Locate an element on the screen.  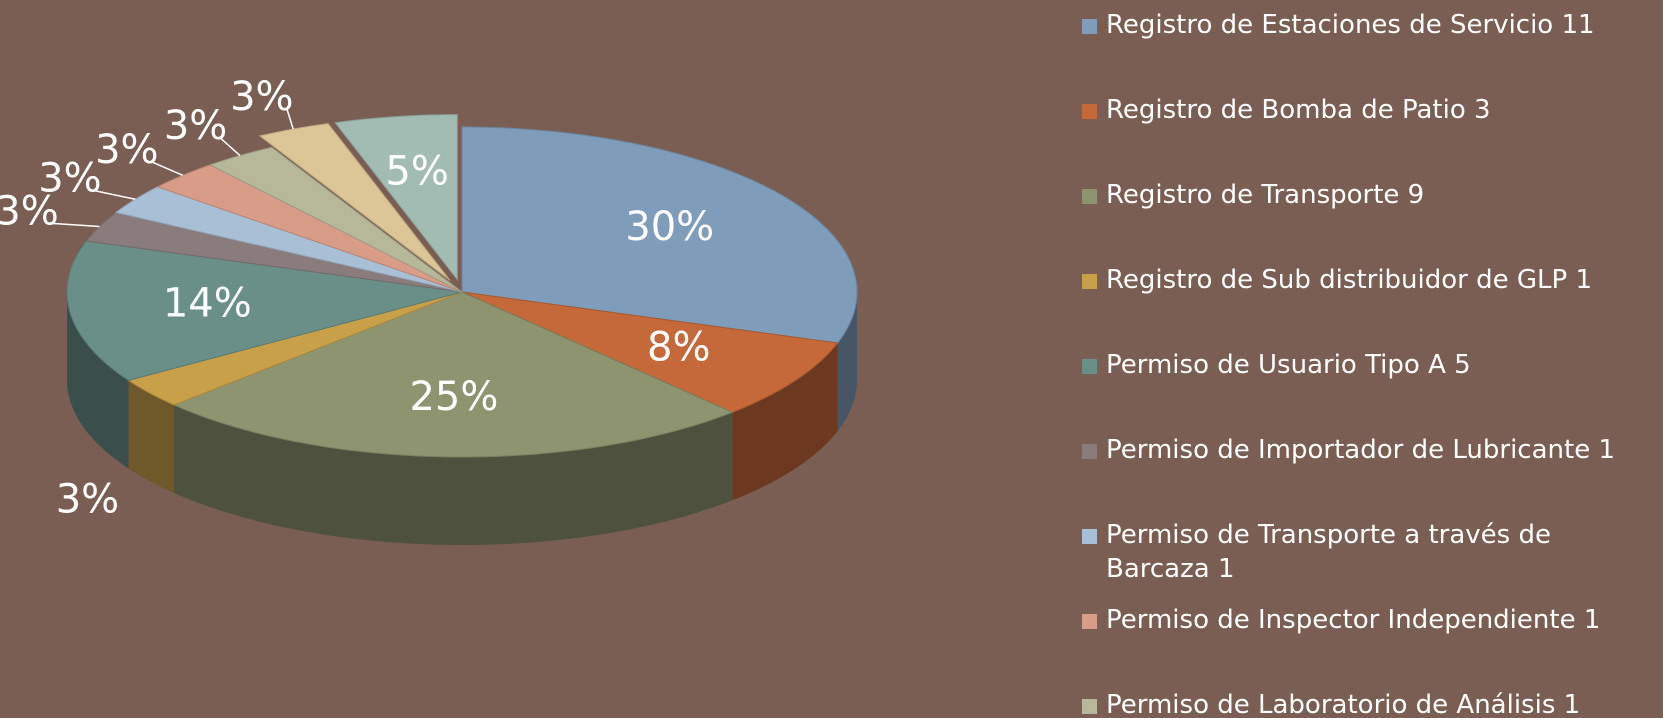
data-label: 8% is located at coordinates (678, 347).